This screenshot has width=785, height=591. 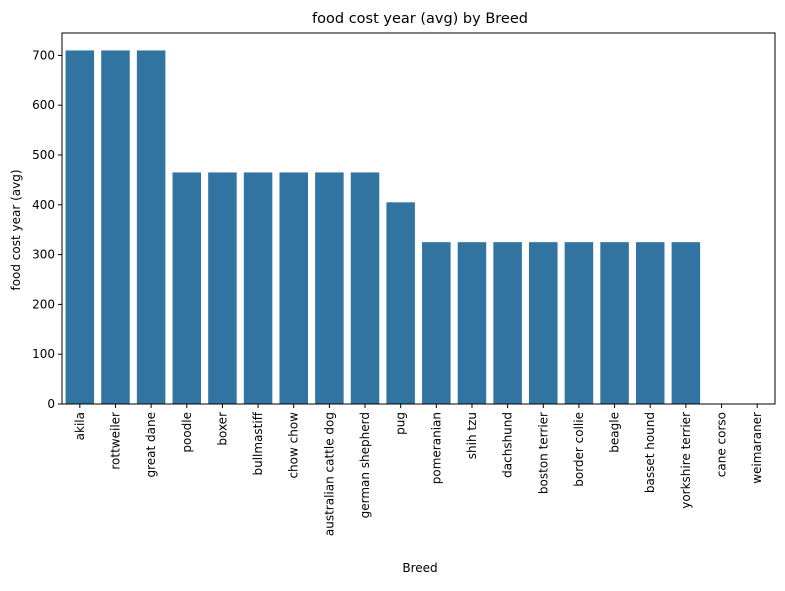 I want to click on x-tick-label: basset hound, so click(x=650, y=452).